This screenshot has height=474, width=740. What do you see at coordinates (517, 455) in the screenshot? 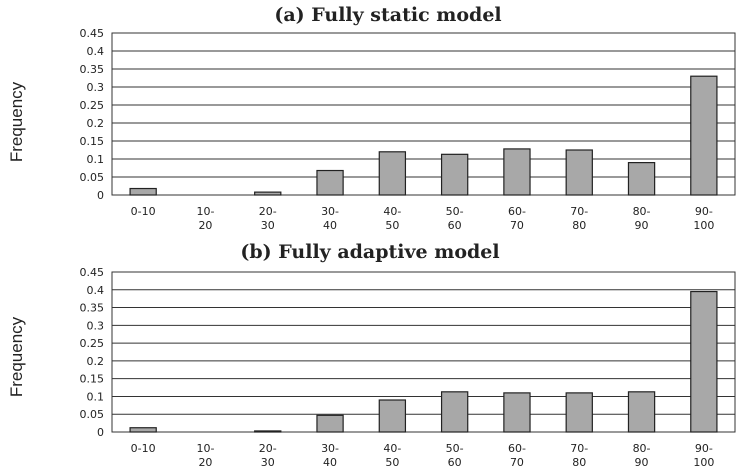
I see `panel-b-category-label: 60-70` at bounding box center [517, 455].